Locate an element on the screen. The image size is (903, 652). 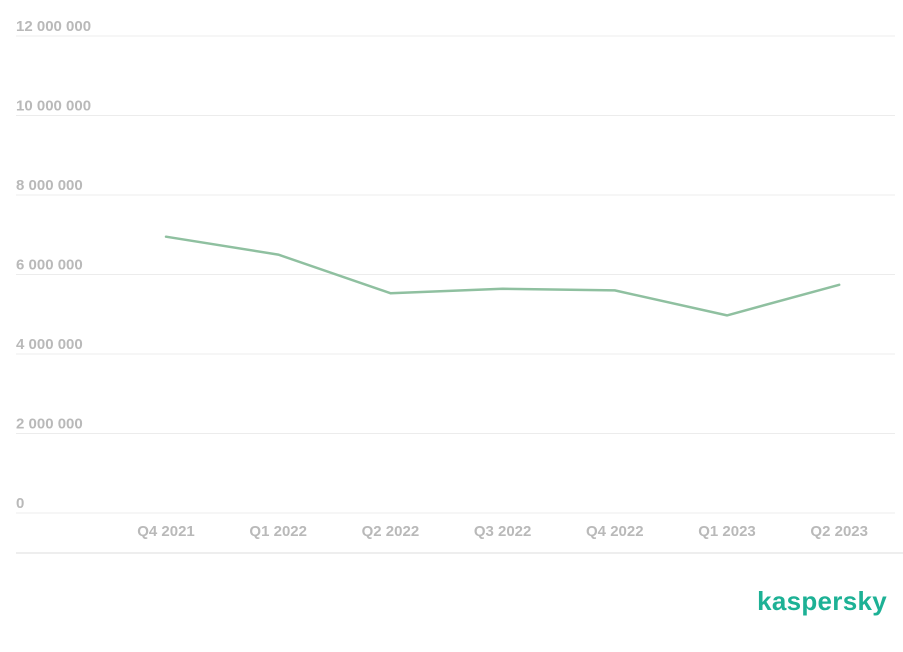
y-tick-label: 6 000 000 is located at coordinates (49, 265).